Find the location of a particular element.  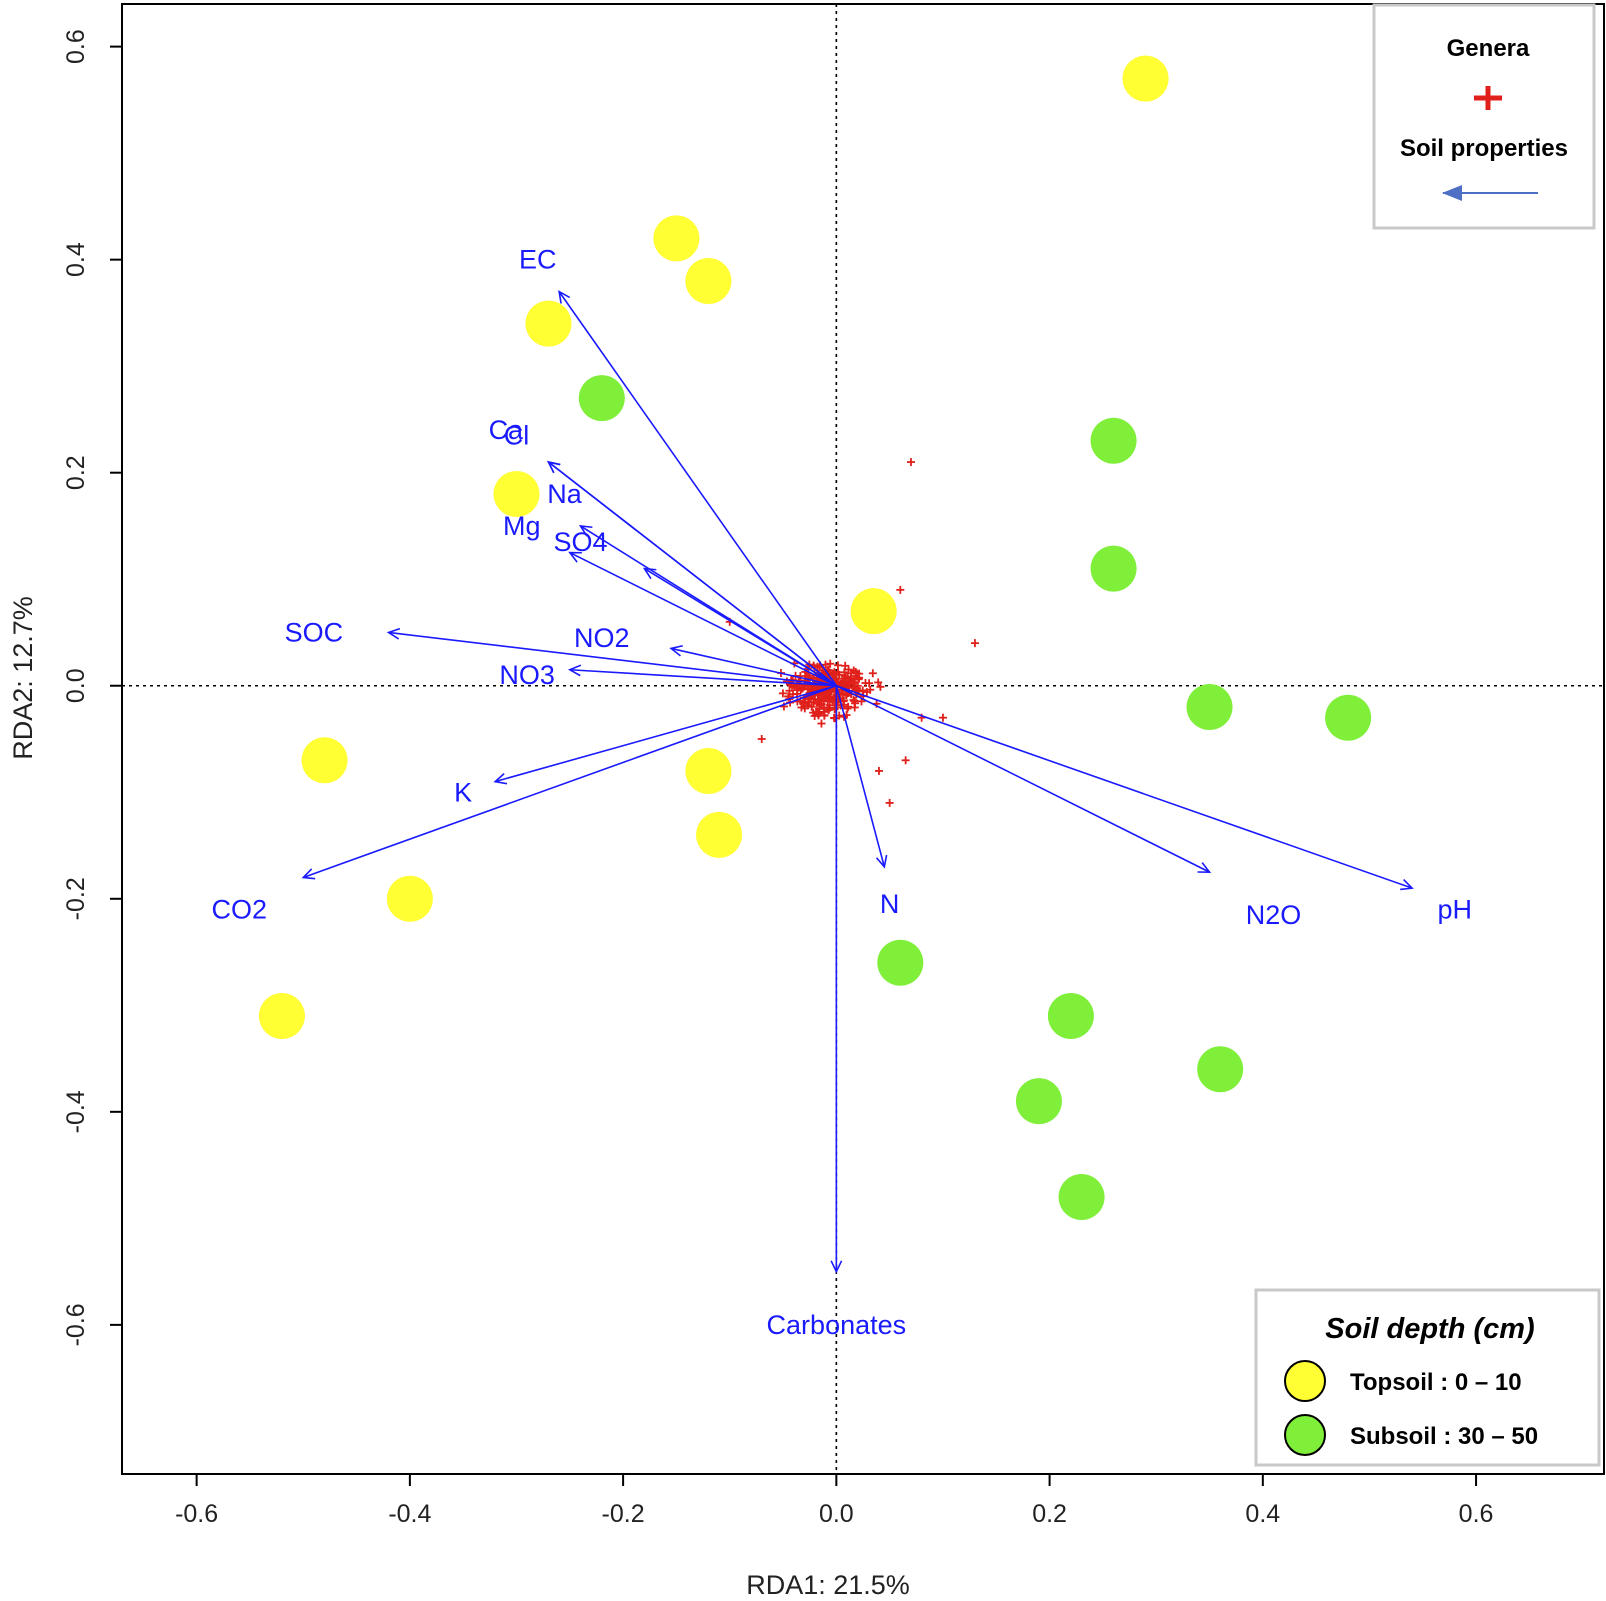

vector-n: N is located at coordinates (867, 802).